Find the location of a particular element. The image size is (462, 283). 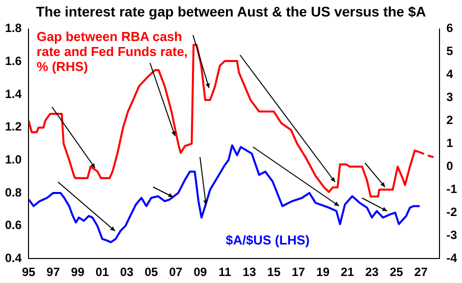

y-tick-label: 0.8 is located at coordinates (13, 192).